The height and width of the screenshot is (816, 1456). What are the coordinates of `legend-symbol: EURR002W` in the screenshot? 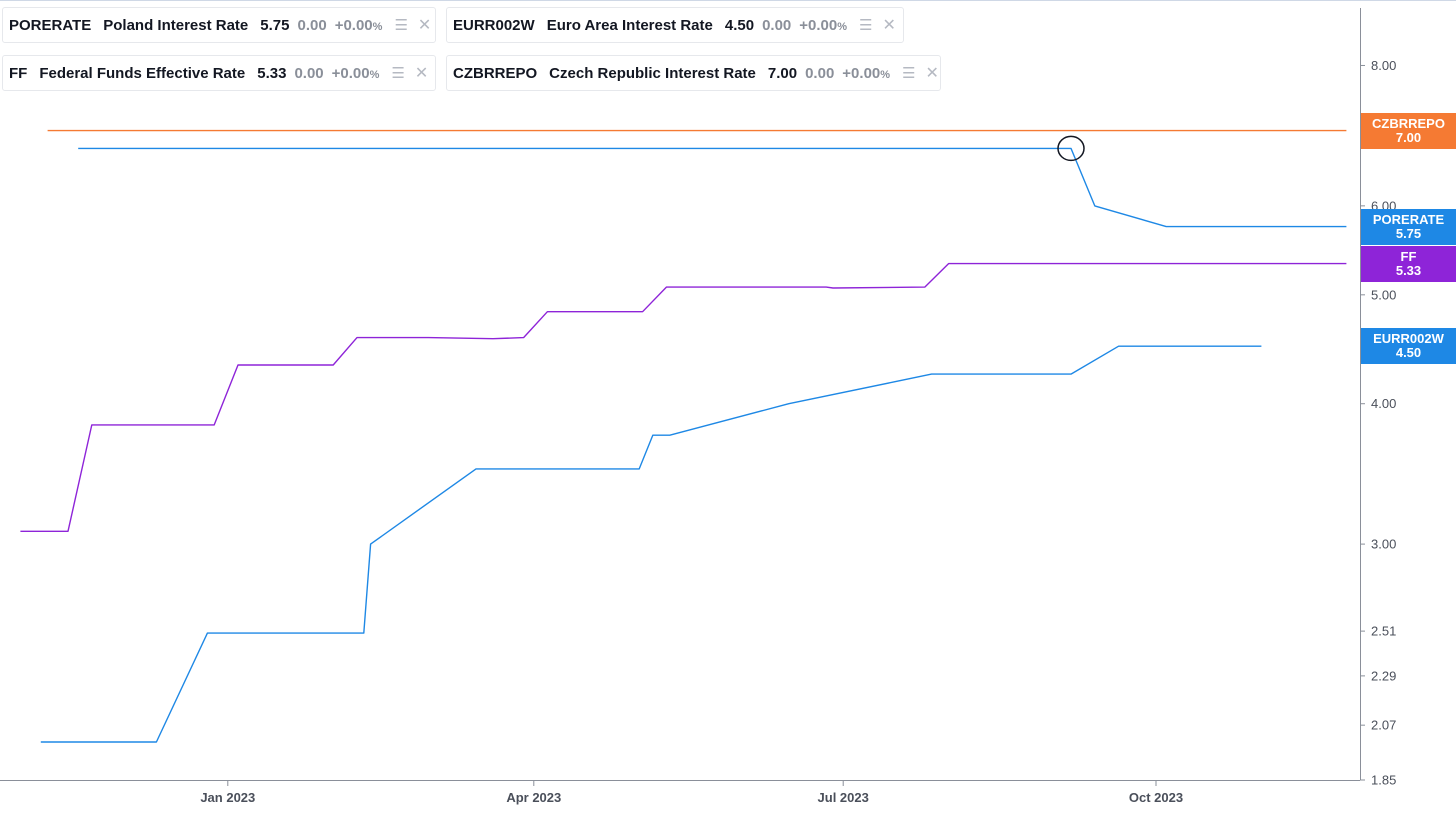 It's located at (494, 25).